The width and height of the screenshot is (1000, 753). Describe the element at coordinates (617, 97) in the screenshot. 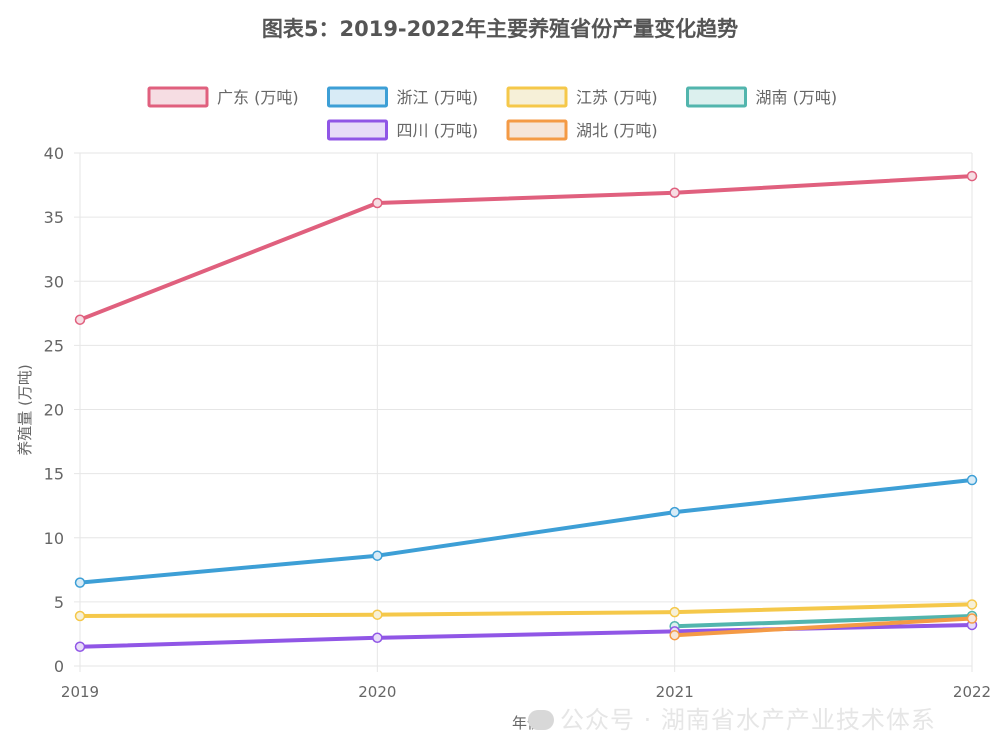

I see `legend-label: 江苏 (万吨)` at that location.